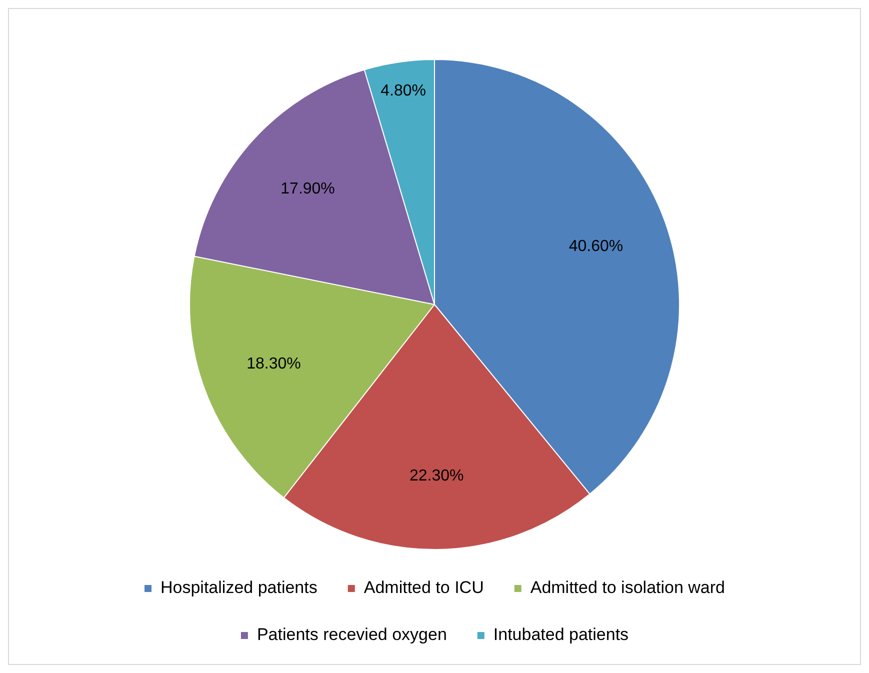 The height and width of the screenshot is (673, 869). Describe the element at coordinates (628, 588) in the screenshot. I see `legend-label: Admitted to isolation ward` at that location.